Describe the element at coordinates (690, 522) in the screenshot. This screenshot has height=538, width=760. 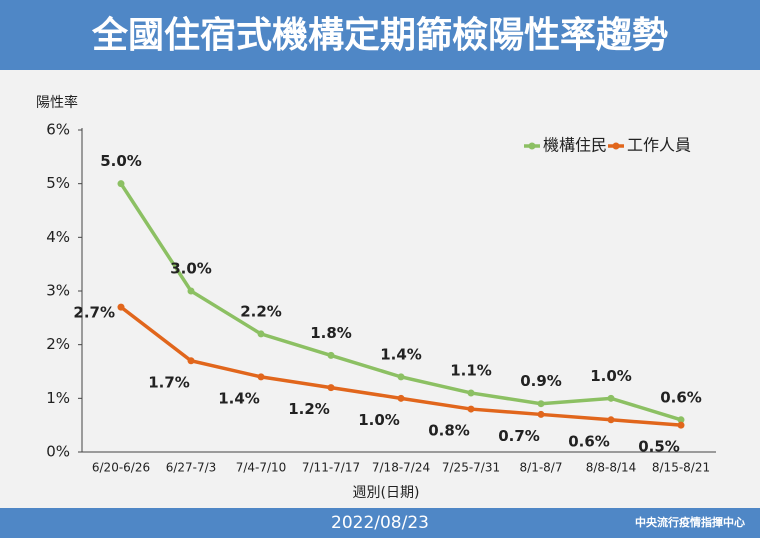
I see `source: 中央流行疫情指揮中心` at that location.